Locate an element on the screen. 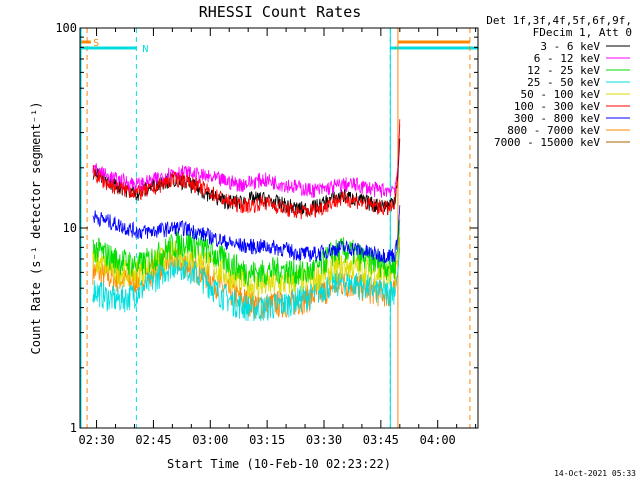  annotation-label-0: S is located at coordinates (96, 43).